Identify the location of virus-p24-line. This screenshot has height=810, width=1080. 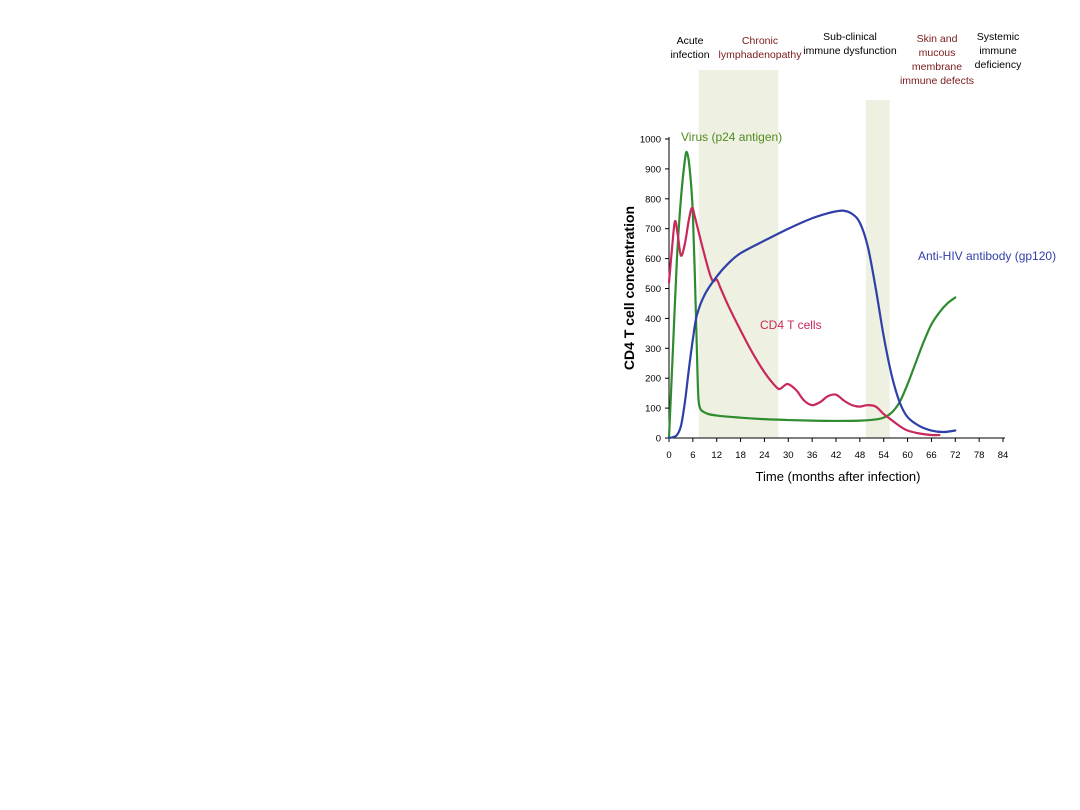
(812, 295).